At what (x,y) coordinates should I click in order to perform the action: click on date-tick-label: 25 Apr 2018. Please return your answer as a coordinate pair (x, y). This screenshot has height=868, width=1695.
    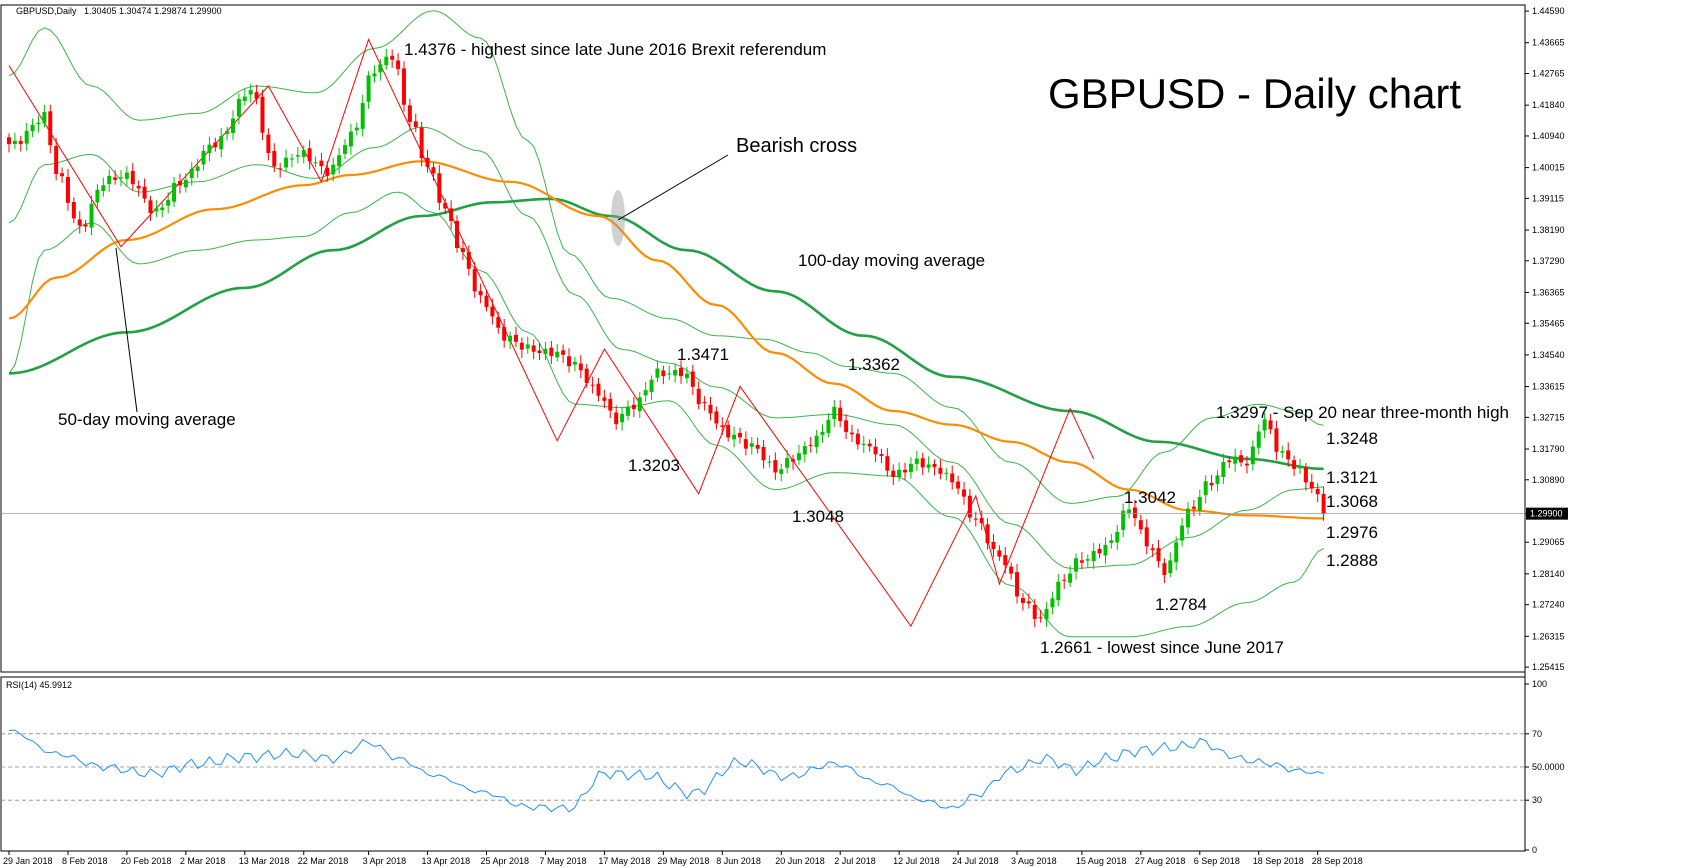
    Looking at the image, I should click on (504, 861).